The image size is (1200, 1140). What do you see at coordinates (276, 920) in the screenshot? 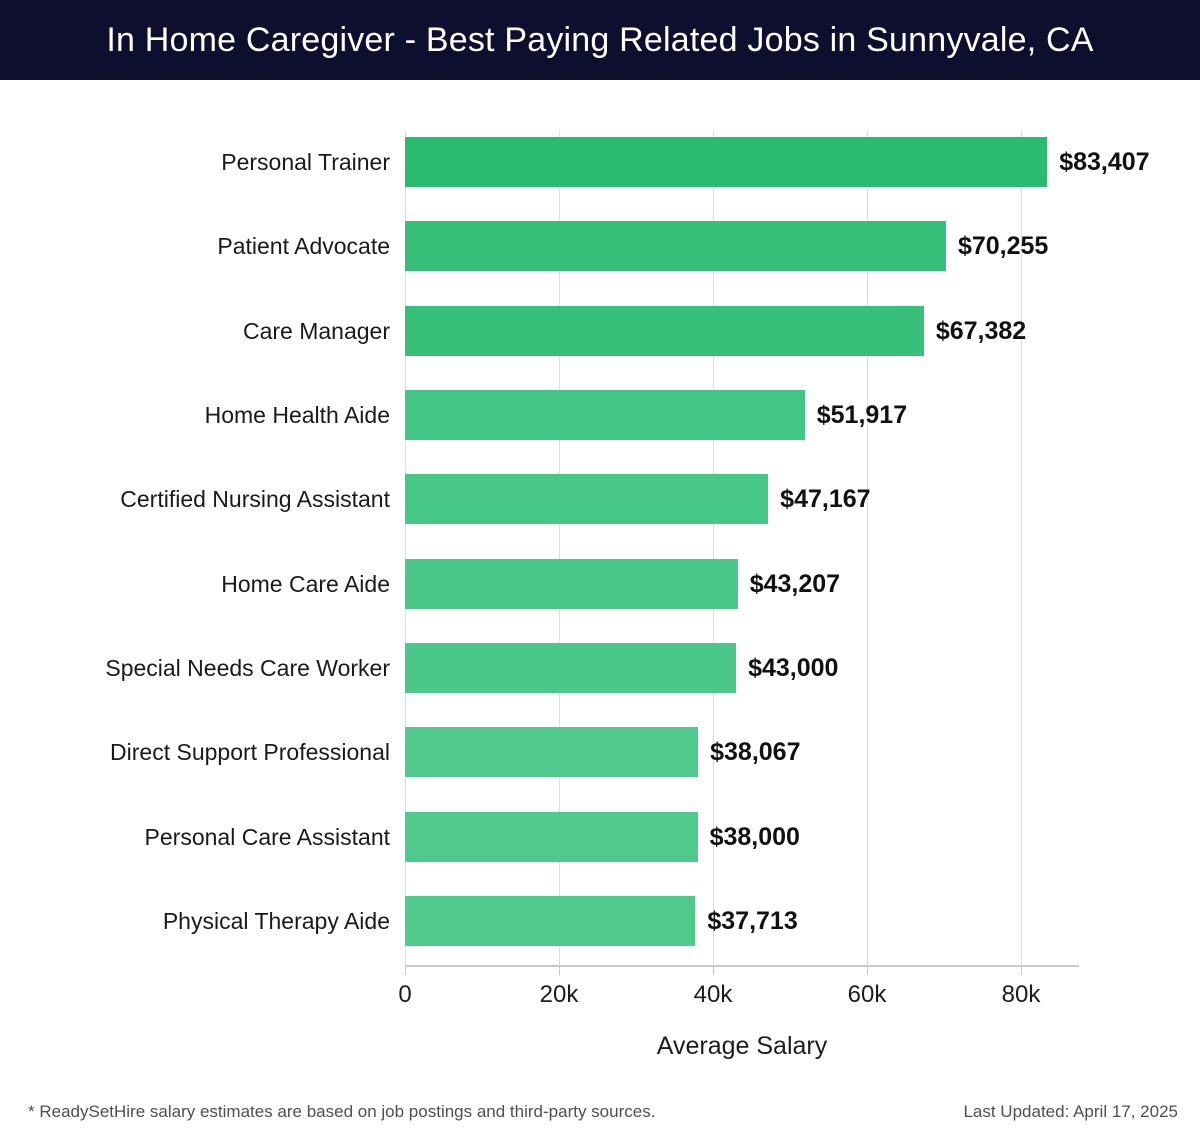
I see `category-label: Physical Therapy Aide` at bounding box center [276, 920].